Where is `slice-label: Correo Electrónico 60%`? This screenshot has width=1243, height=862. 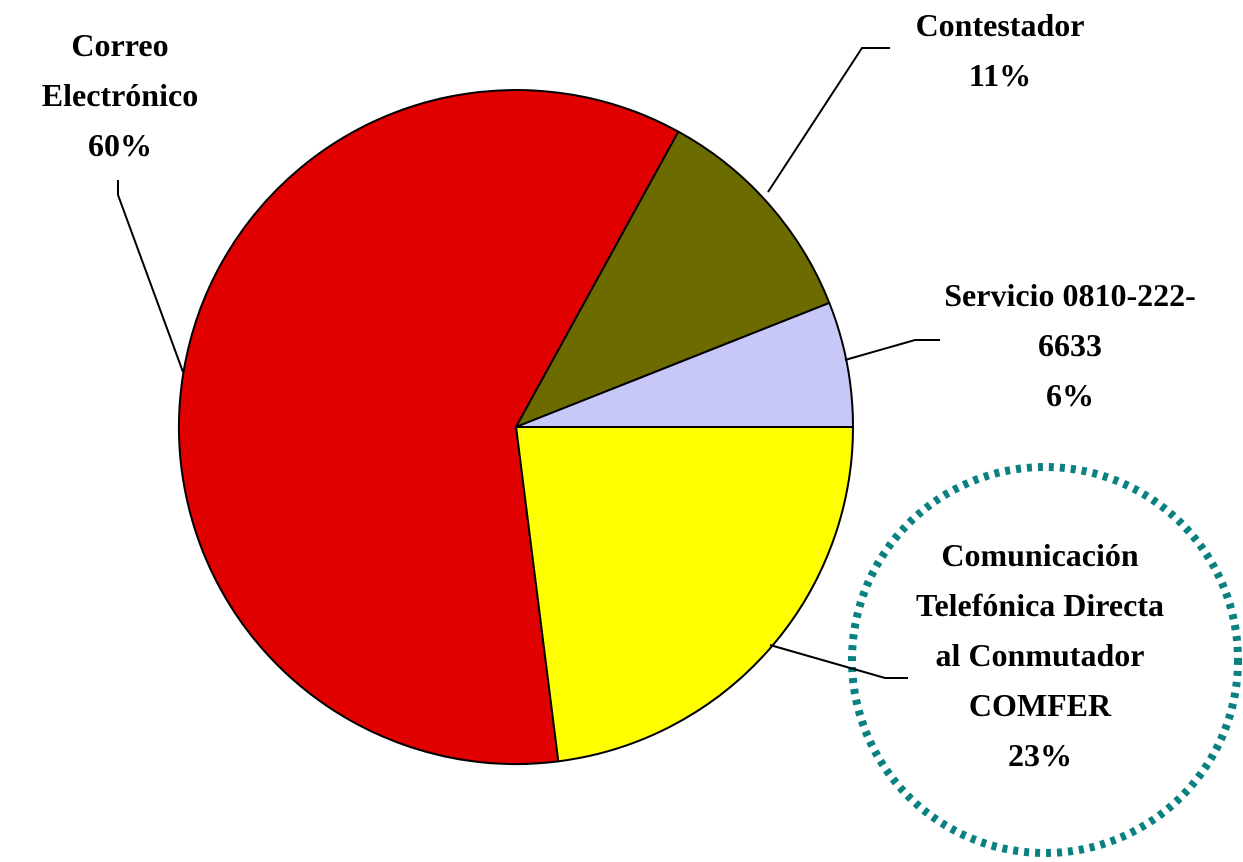 slice-label: Correo Electrónico 60% is located at coordinates (120, 95).